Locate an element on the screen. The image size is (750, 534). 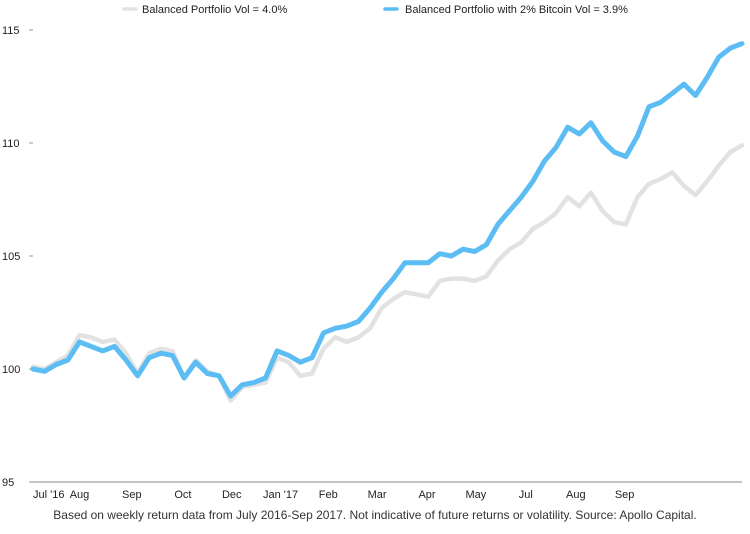
x-tick-label: Jul '16 is located at coordinates (48, 495).